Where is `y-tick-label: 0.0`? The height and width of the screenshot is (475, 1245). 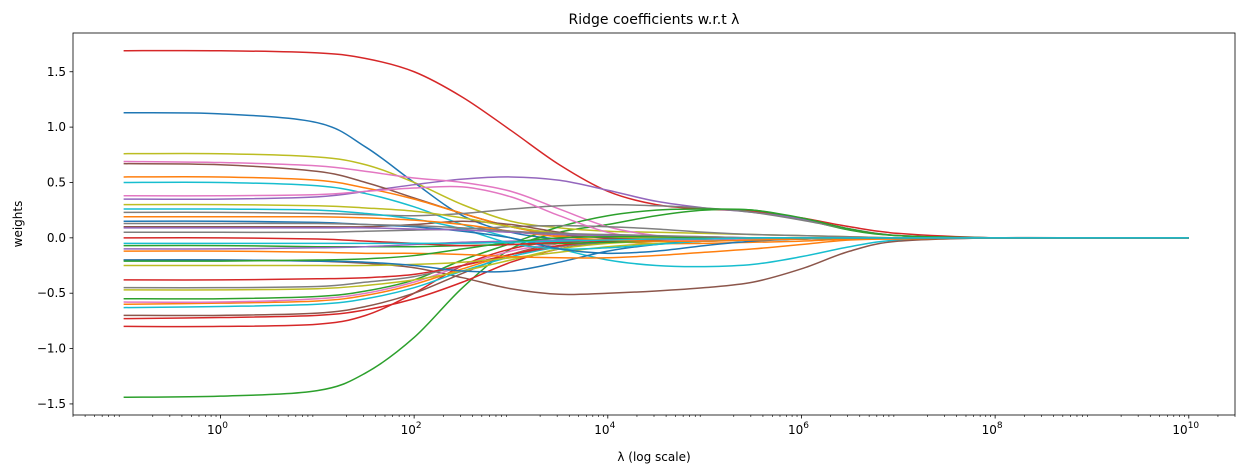 y-tick-label: 0.0 is located at coordinates (56, 238).